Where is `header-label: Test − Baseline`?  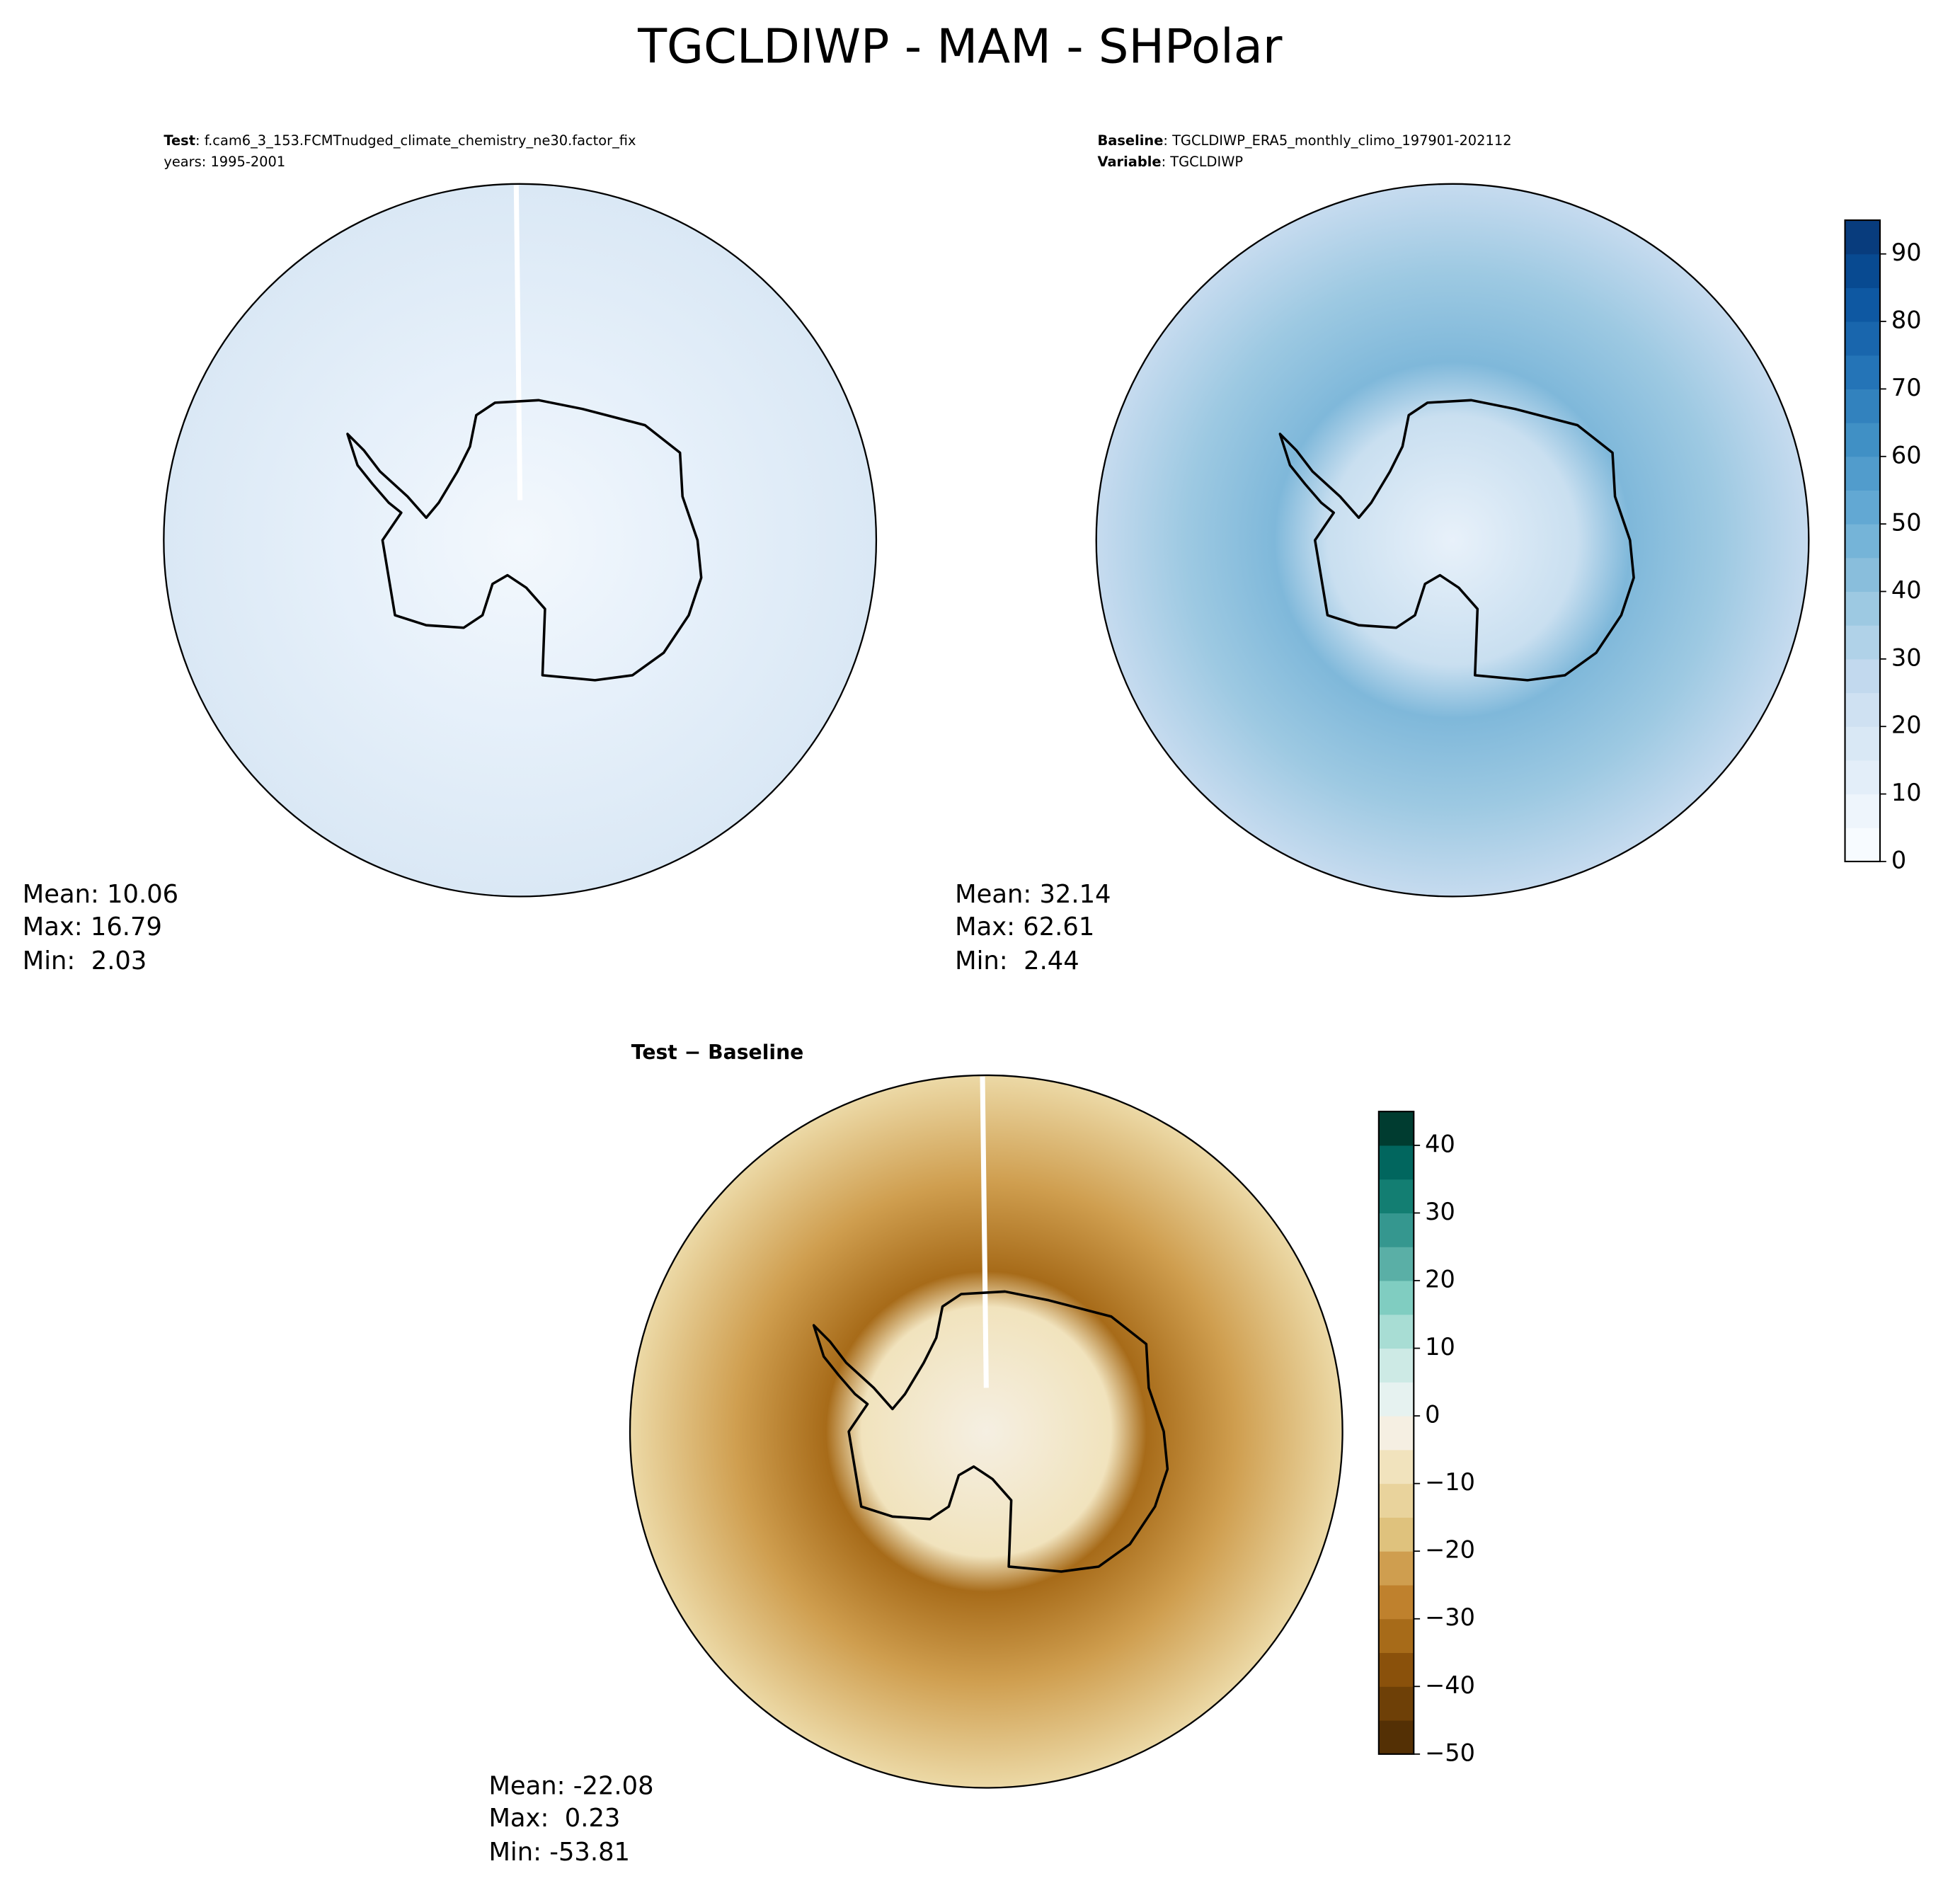 header-label: Test − Baseline is located at coordinates (717, 1052).